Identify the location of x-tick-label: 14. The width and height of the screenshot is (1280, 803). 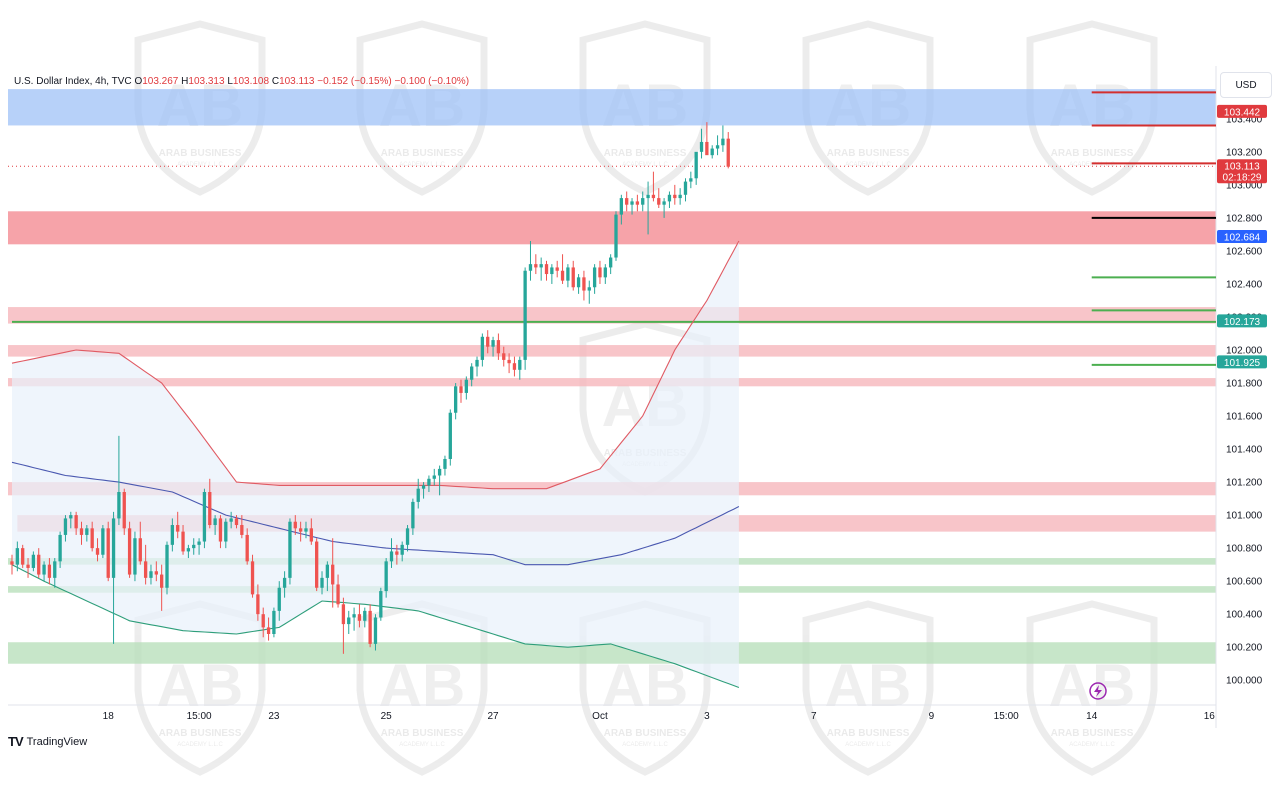
(1092, 716).